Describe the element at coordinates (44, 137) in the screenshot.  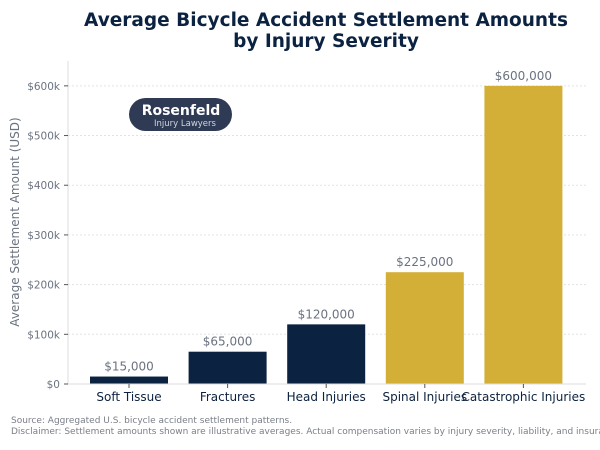
I see `y-tick-label: $500k` at that location.